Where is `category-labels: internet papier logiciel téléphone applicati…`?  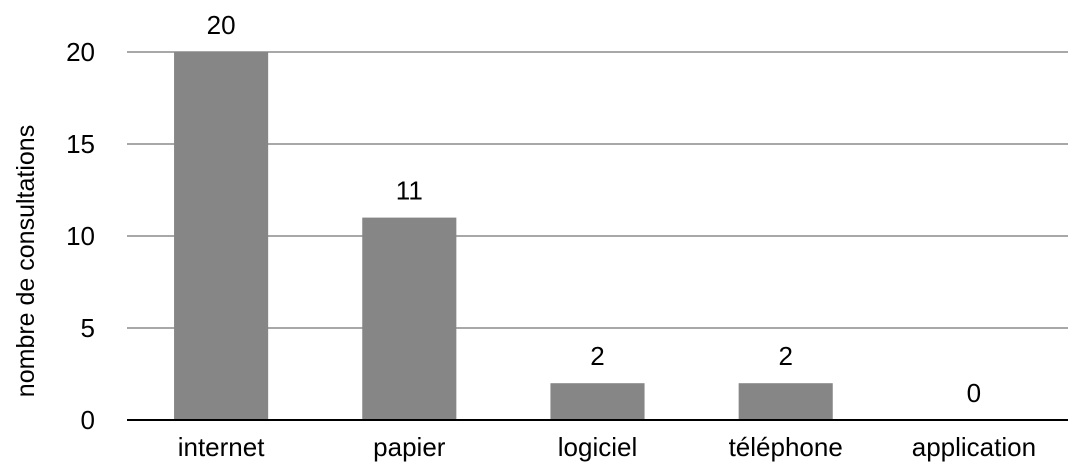 category-labels: internet papier logiciel téléphone applicati… is located at coordinates (607, 447).